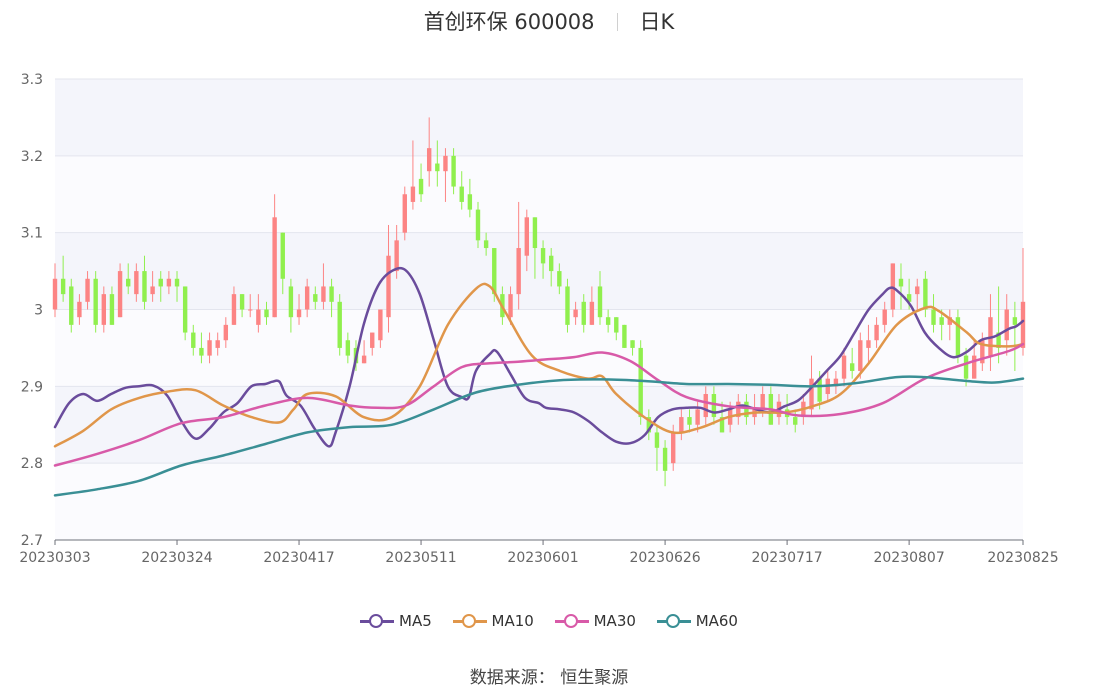 The height and width of the screenshot is (689, 1098). I want to click on x-tick-label: 20230717, so click(786, 558).